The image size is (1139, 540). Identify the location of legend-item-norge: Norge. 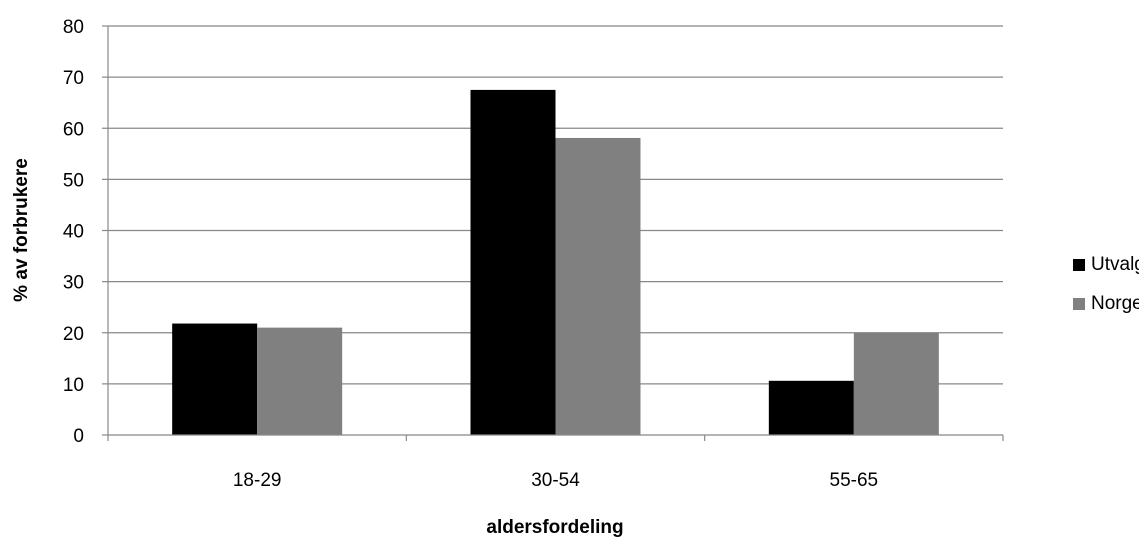
(1106, 304).